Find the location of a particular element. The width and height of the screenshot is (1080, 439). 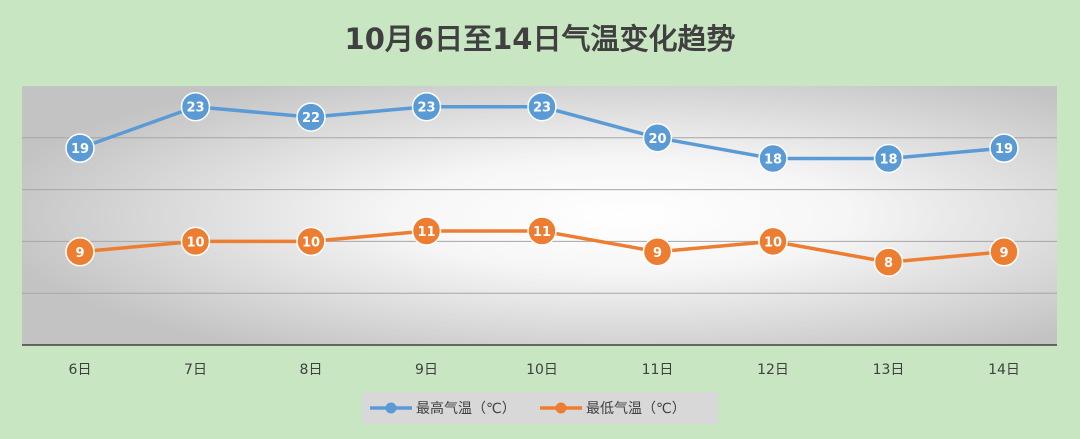

legend-item: 最高气温（℃） is located at coordinates (443, 408).